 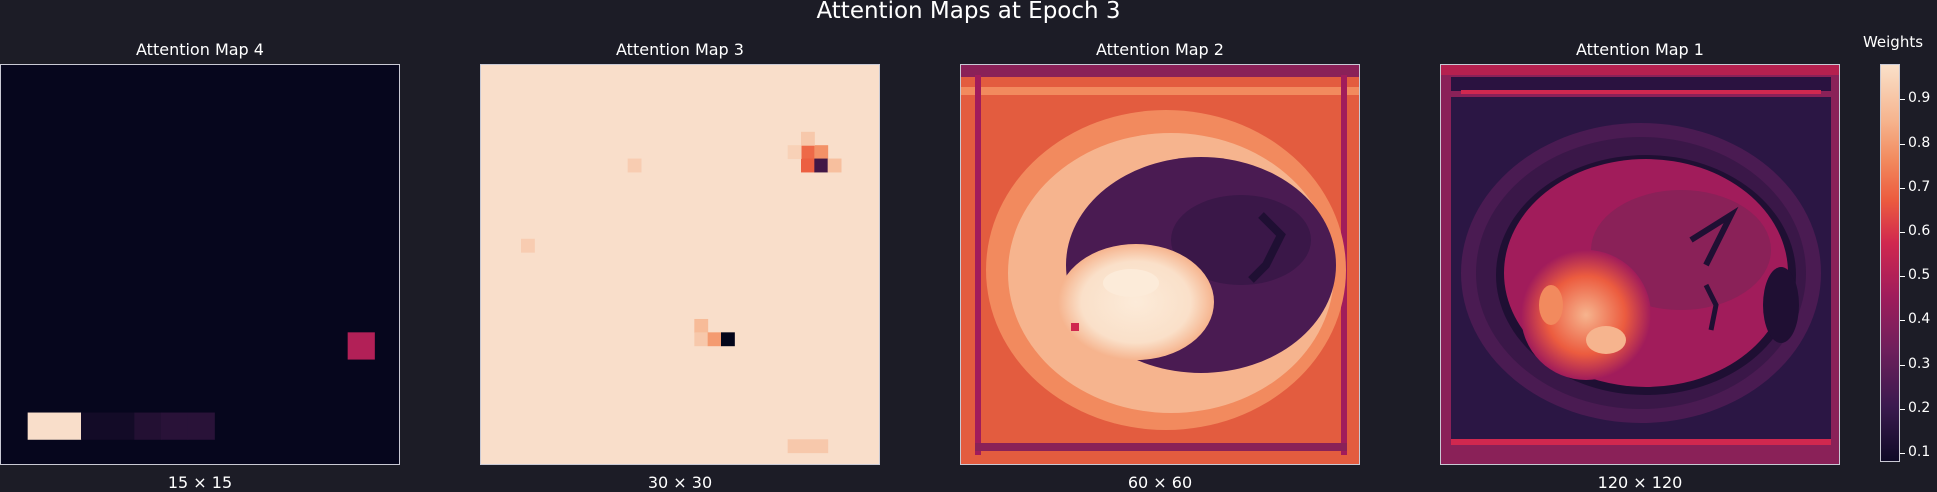 What do you see at coordinates (1641, 92) in the screenshot?
I see `map1-top-line` at bounding box center [1641, 92].